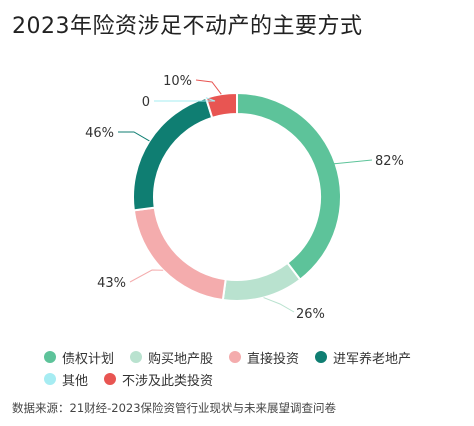  I want to click on legend: 债权计划 购买地产股 直接投资 进军养老地产其他 不涉及此类投资, so click(254, 368).